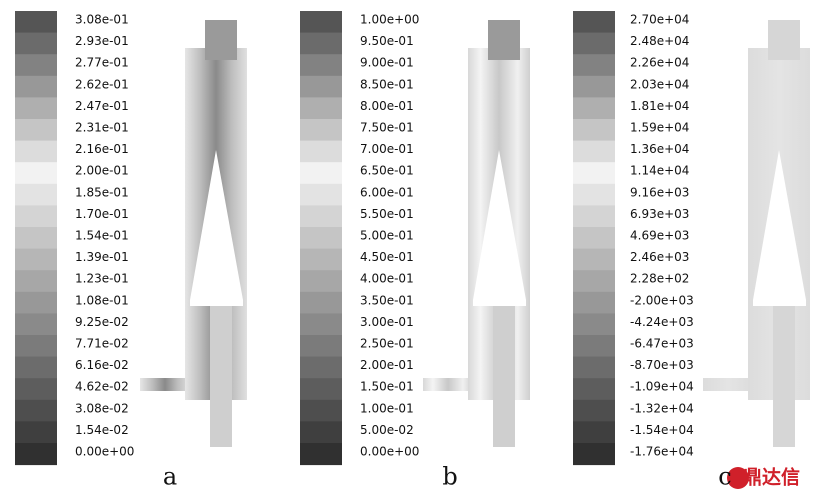 This screenshot has height=499, width=826. I want to click on colorbar-label: 1.08e-01, so click(102, 300).